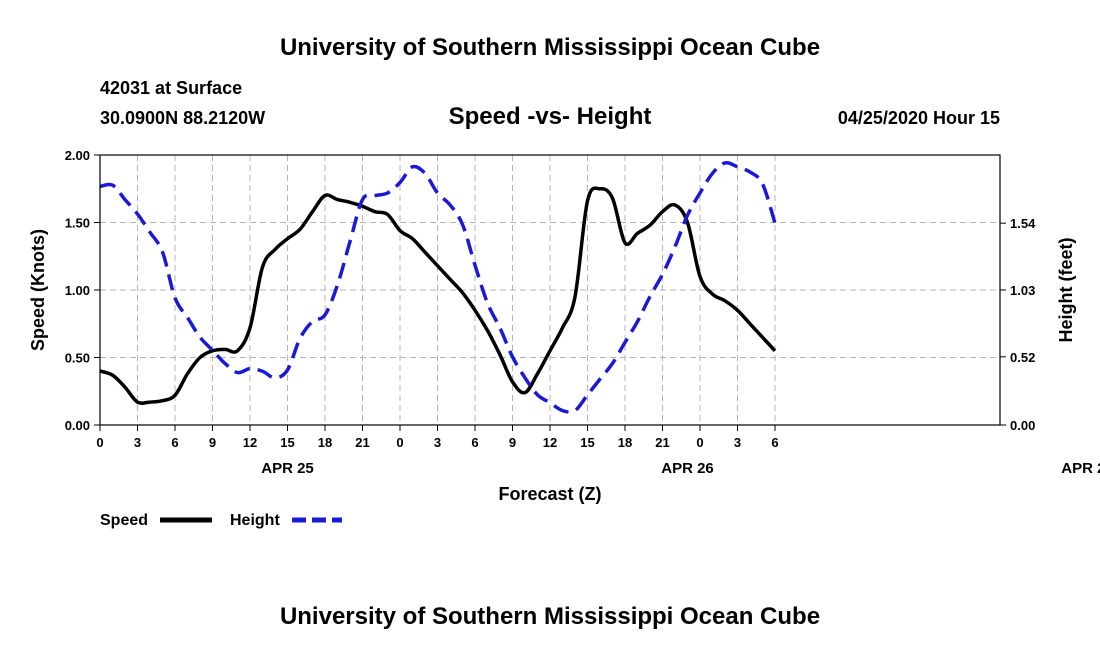 The width and height of the screenshot is (1100, 650). I want to click on y-left-tick-label: 1.50, so click(77, 223).